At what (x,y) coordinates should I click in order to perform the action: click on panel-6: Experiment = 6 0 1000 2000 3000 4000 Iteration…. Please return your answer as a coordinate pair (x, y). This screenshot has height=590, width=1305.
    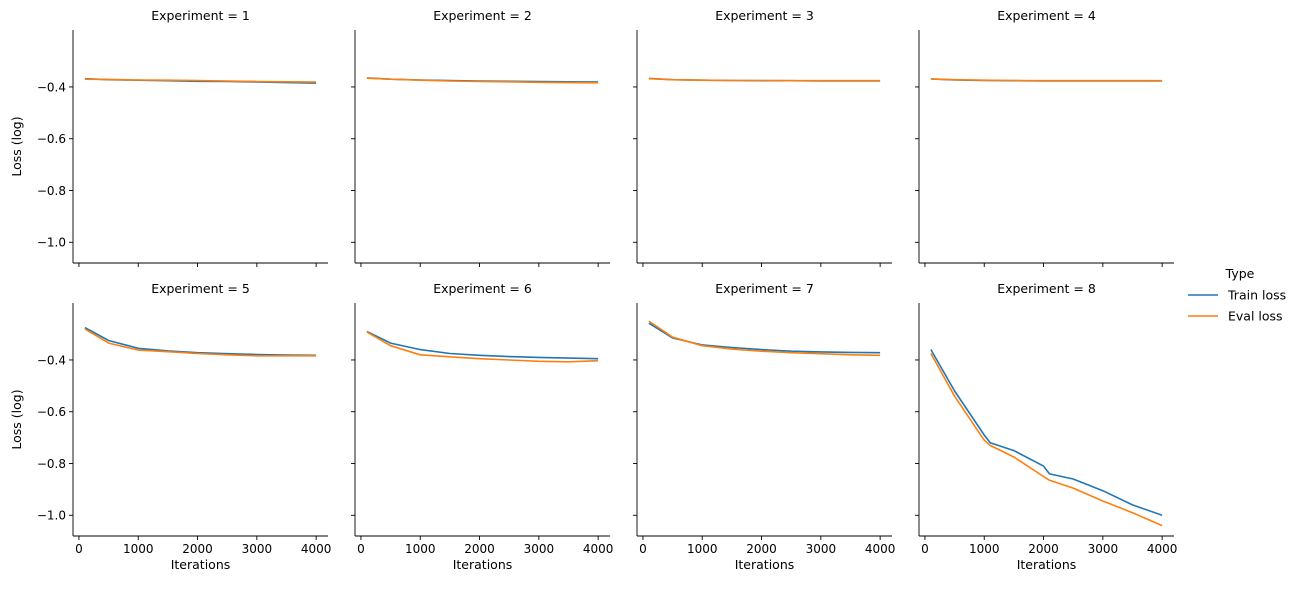
    Looking at the image, I should click on (482, 426).